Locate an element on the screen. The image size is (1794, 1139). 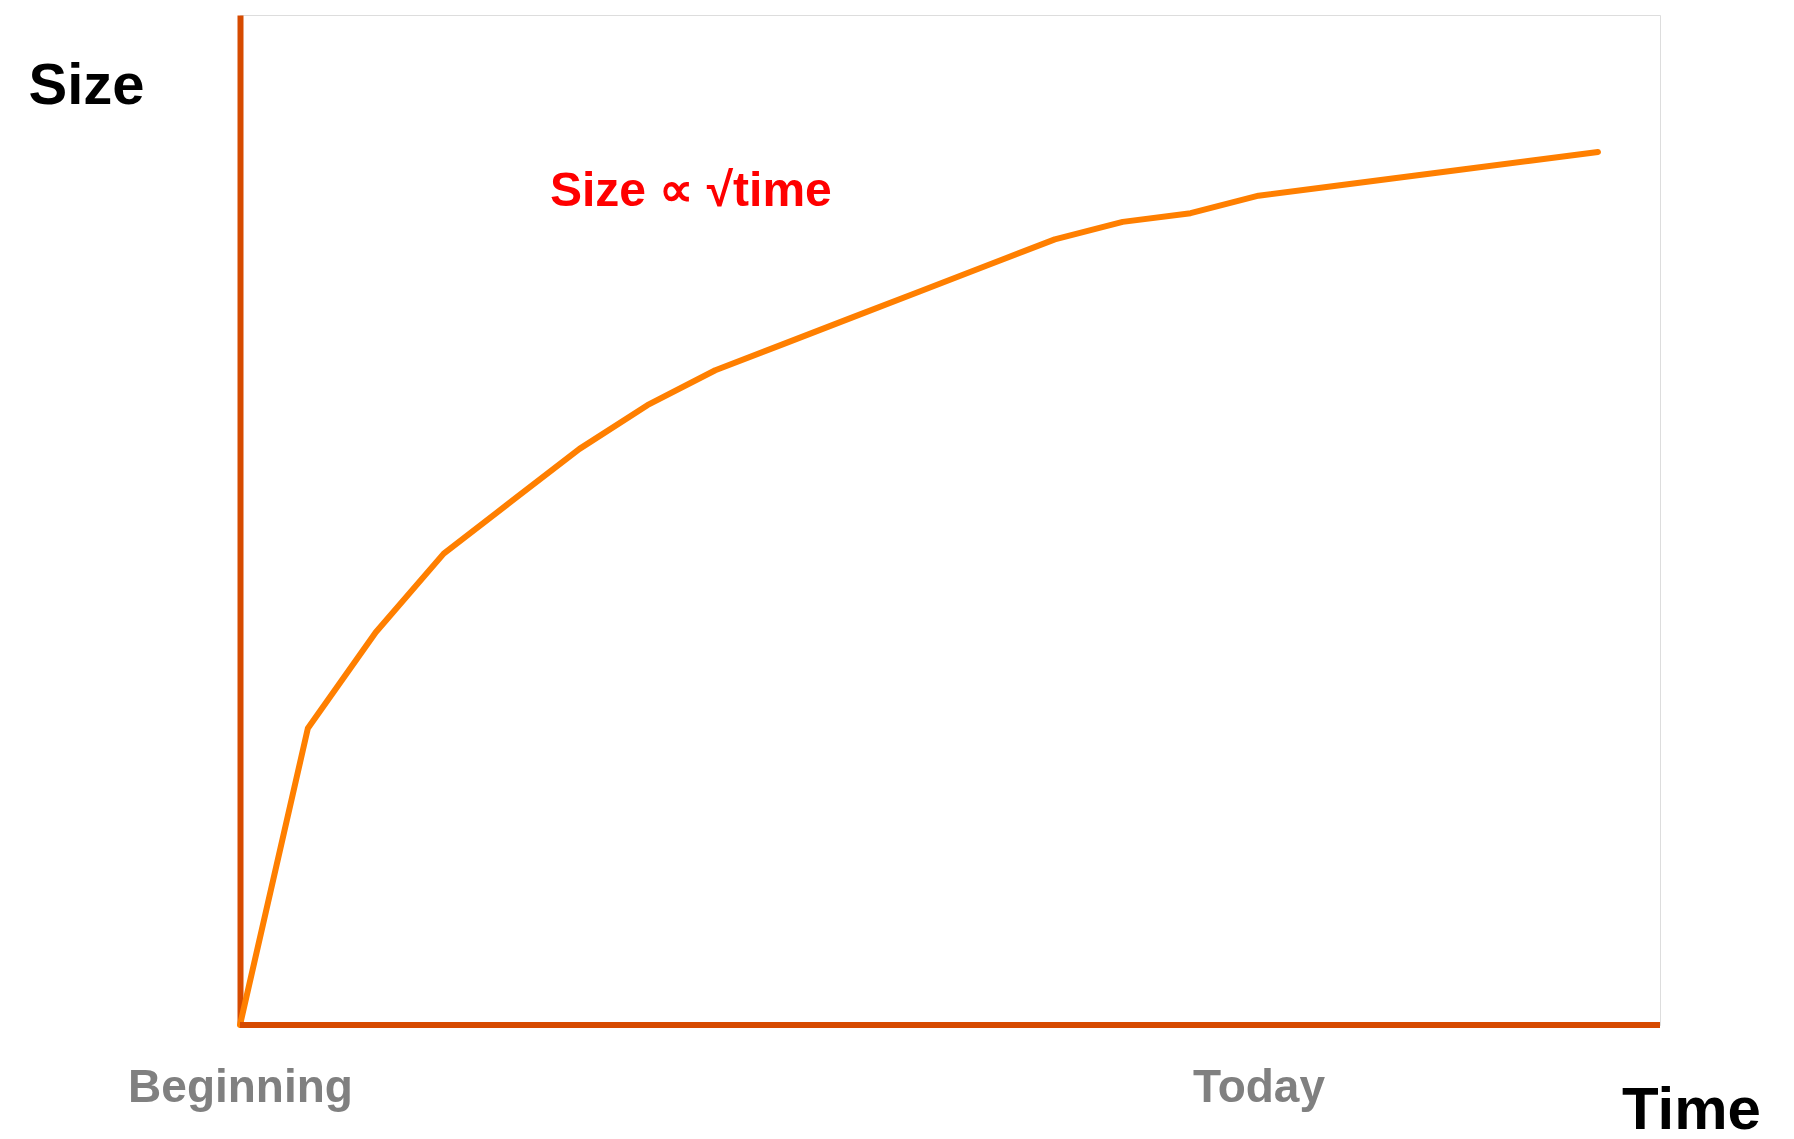
annotation: Size ∝ √time is located at coordinates (691, 189).